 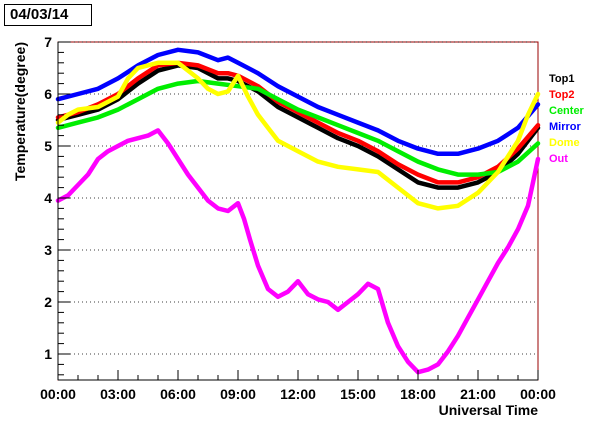 I want to click on x-tick-label: 09:00, so click(x=238, y=394).